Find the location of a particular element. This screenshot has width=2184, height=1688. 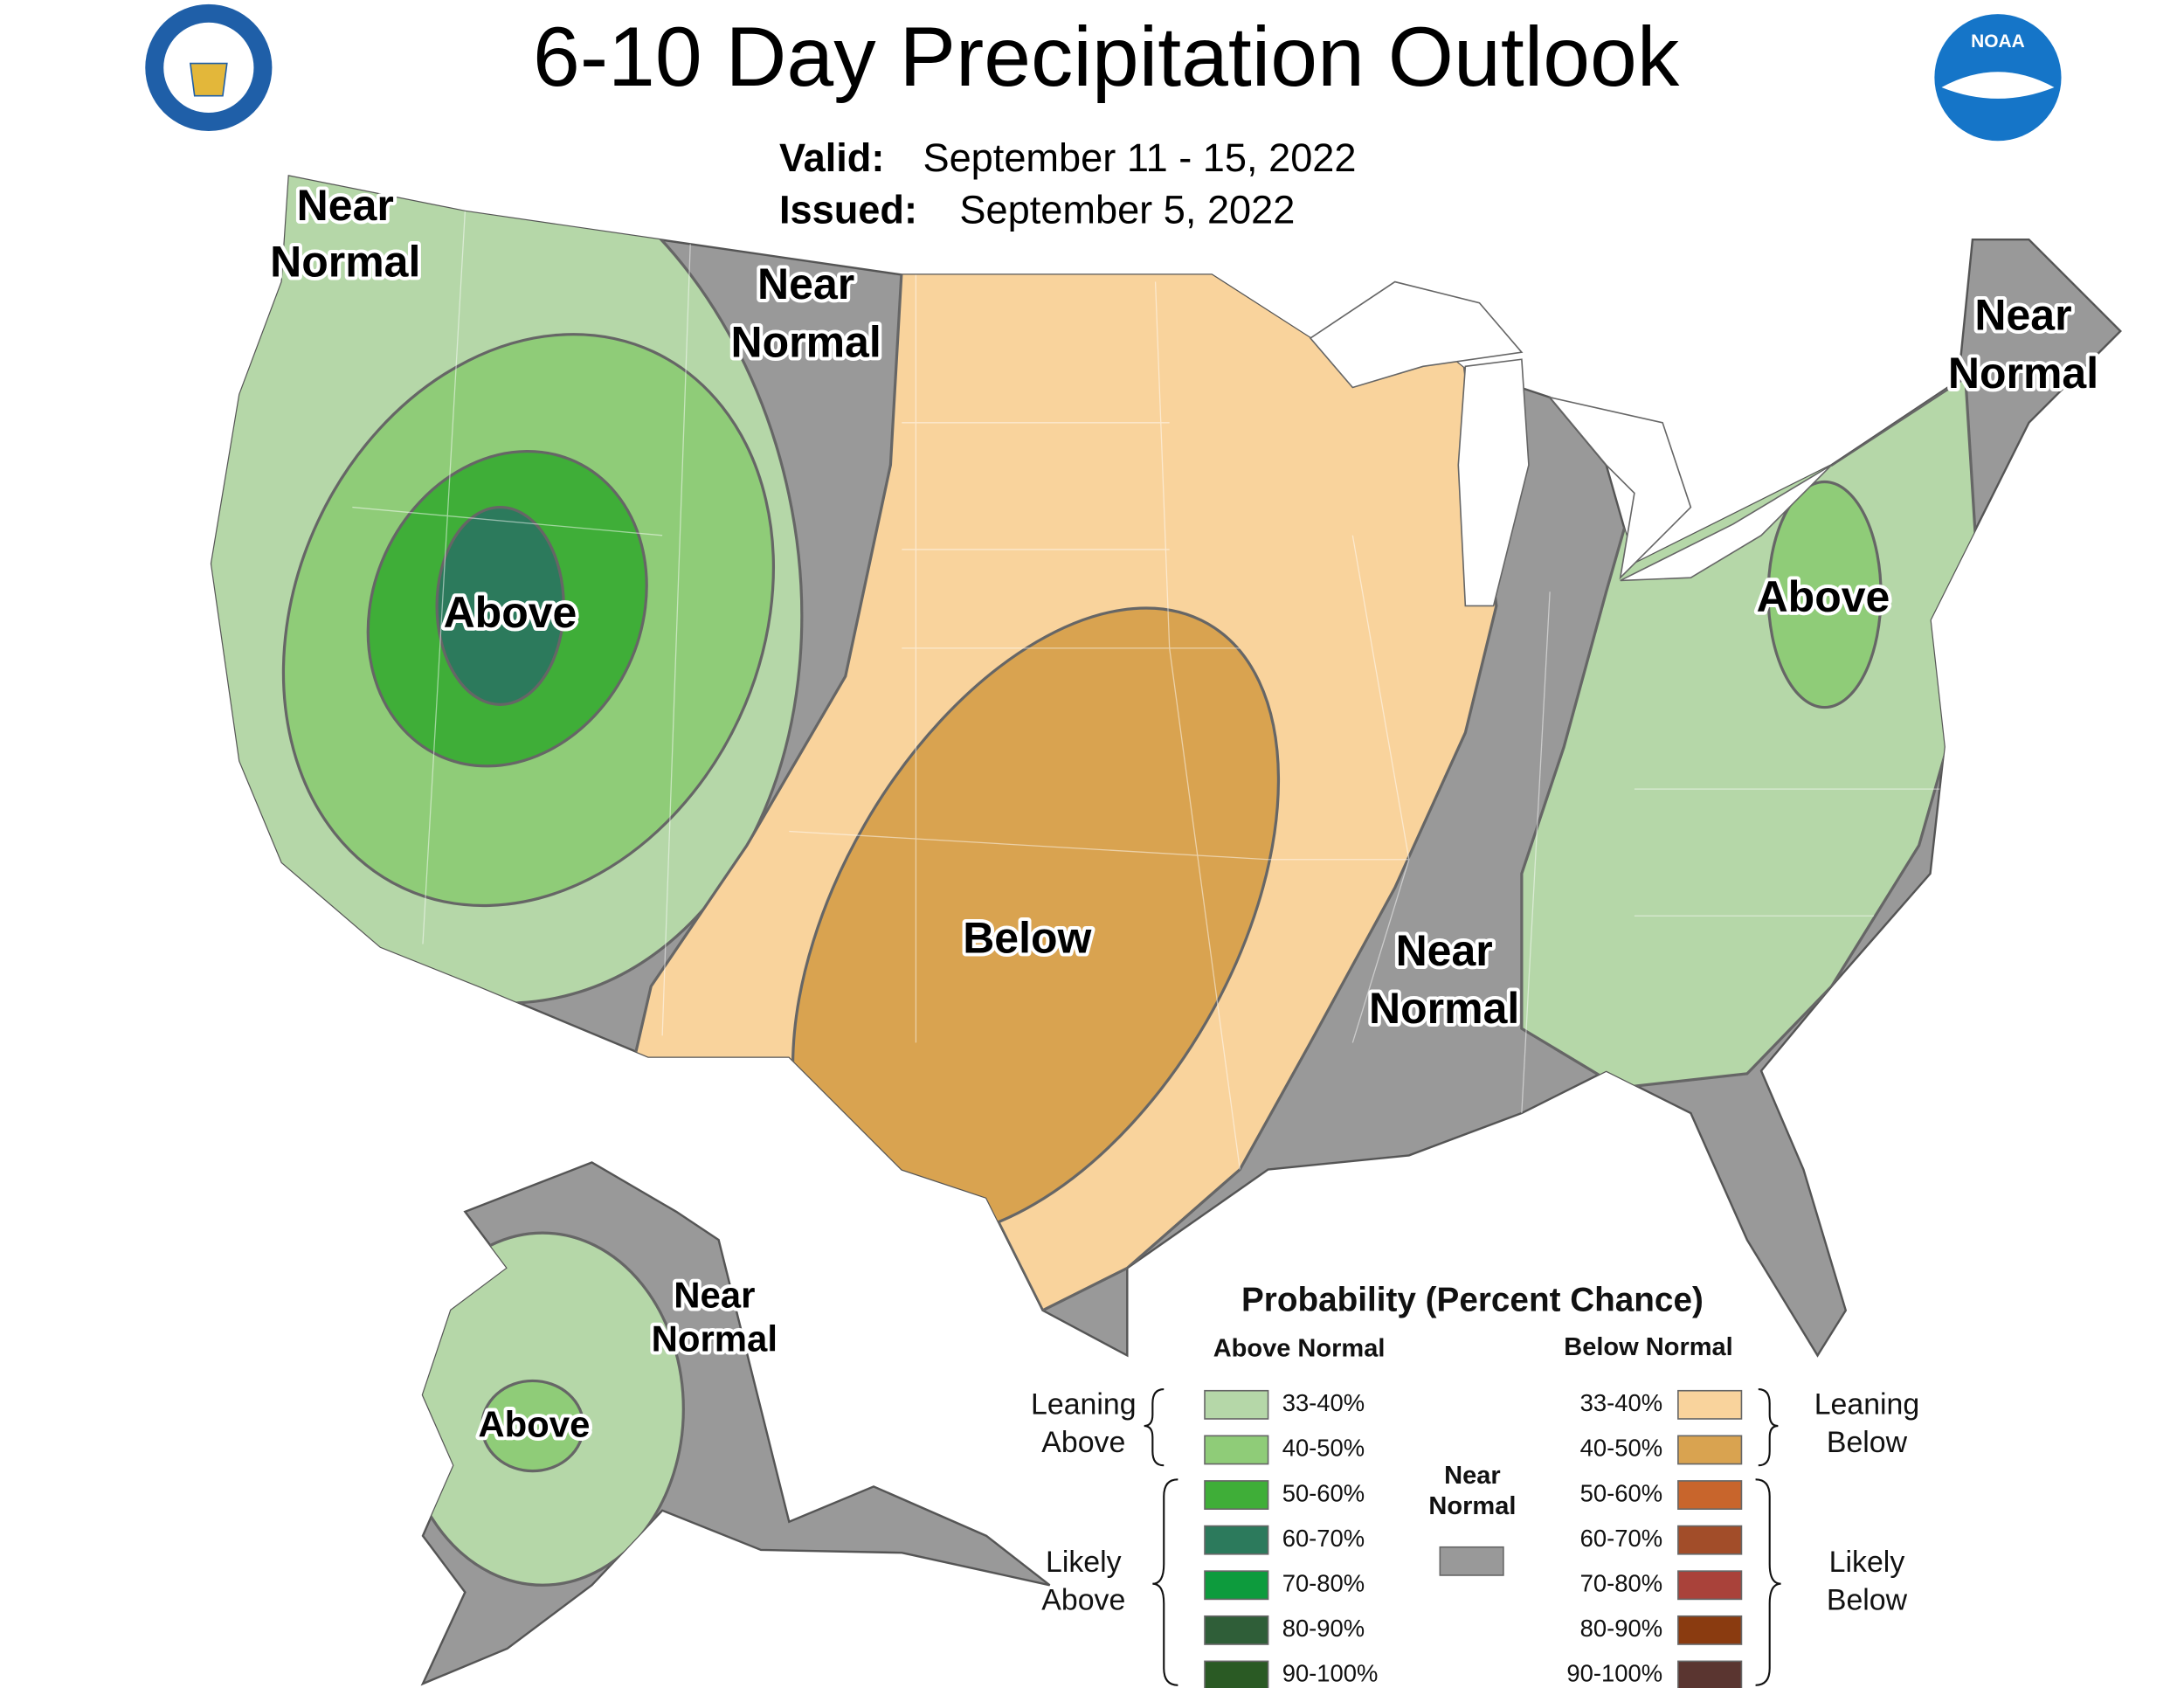

issued-label: Issued: is located at coordinates (848, 209).